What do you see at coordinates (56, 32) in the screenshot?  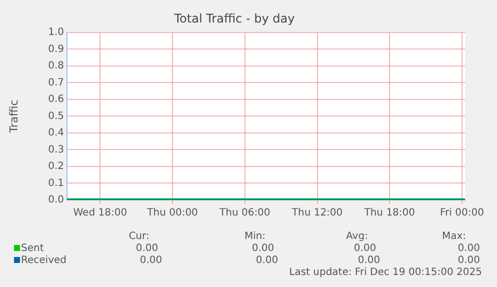 I see `y-tick-label: 1.0` at bounding box center [56, 32].